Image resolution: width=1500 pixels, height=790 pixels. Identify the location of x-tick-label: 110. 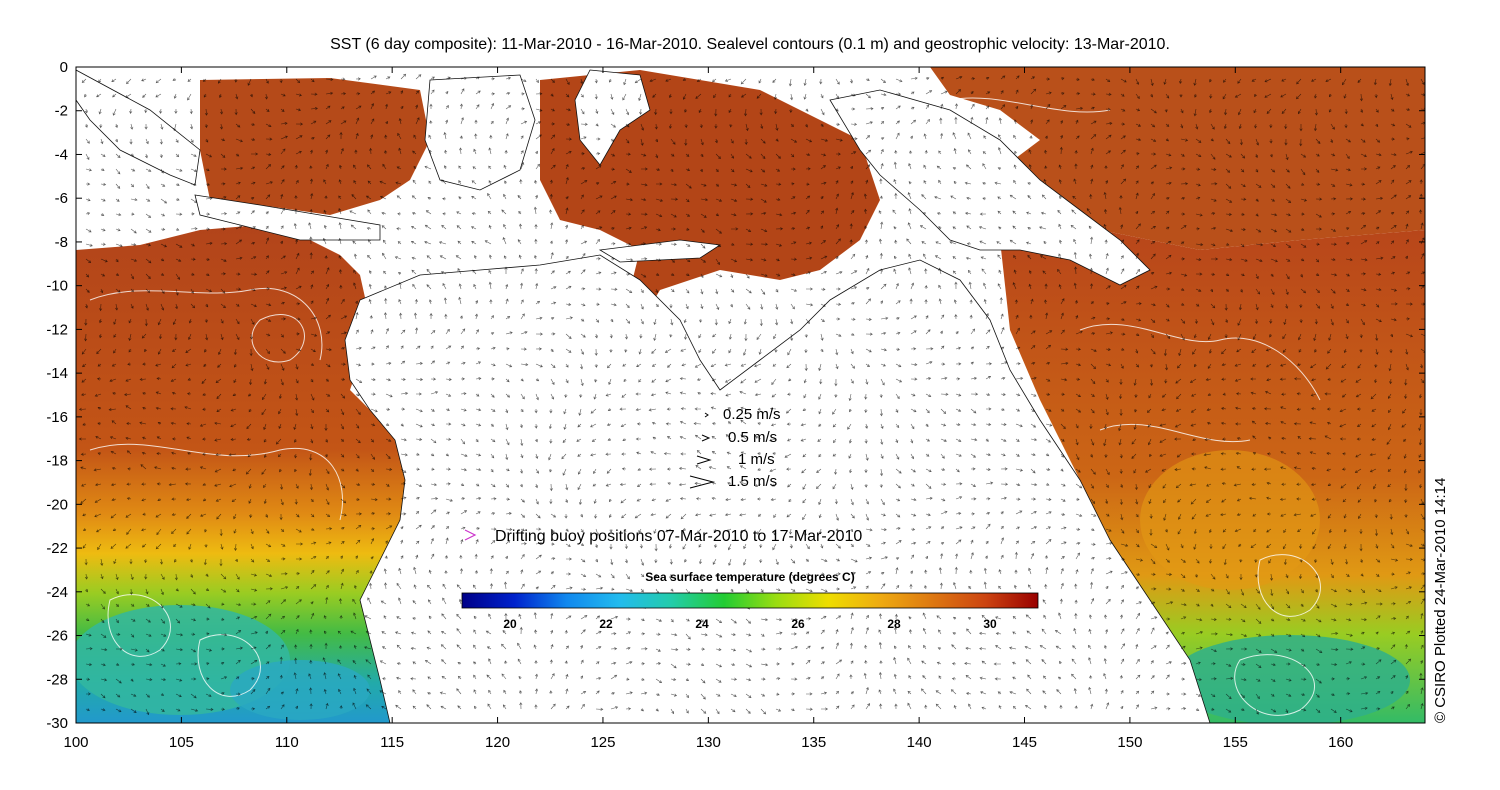
(287, 742).